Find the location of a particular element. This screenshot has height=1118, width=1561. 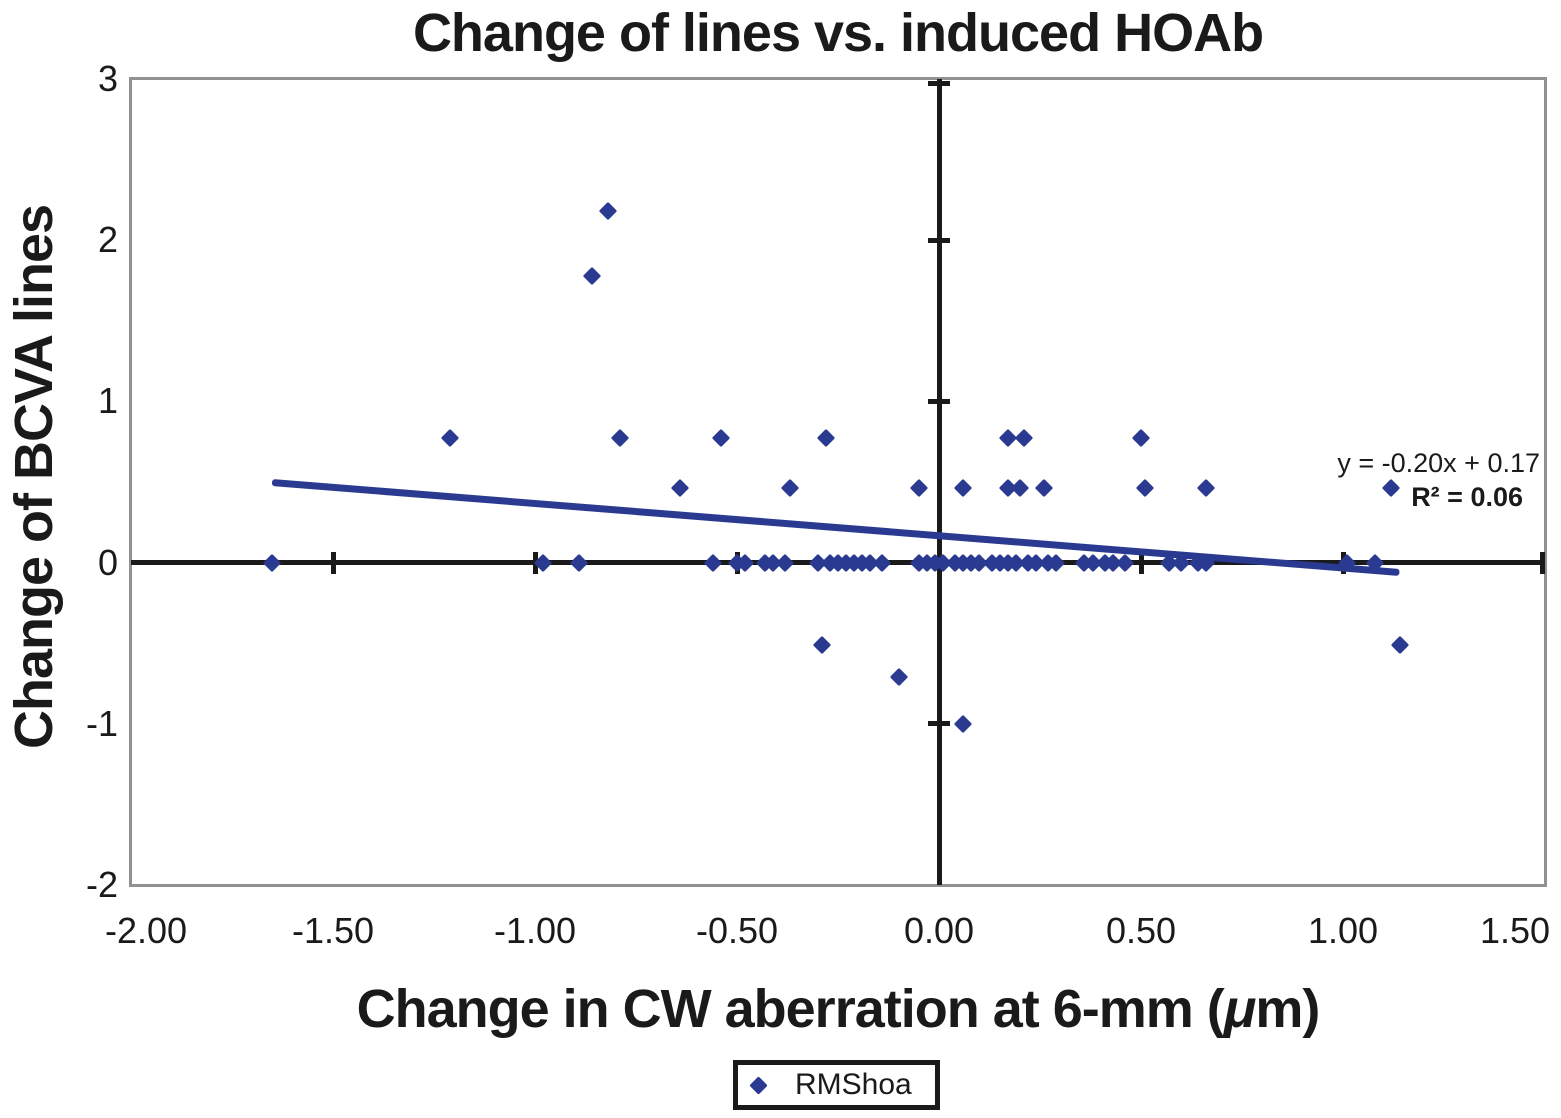

mu-symbol: μ is located at coordinates (1240, 1009).